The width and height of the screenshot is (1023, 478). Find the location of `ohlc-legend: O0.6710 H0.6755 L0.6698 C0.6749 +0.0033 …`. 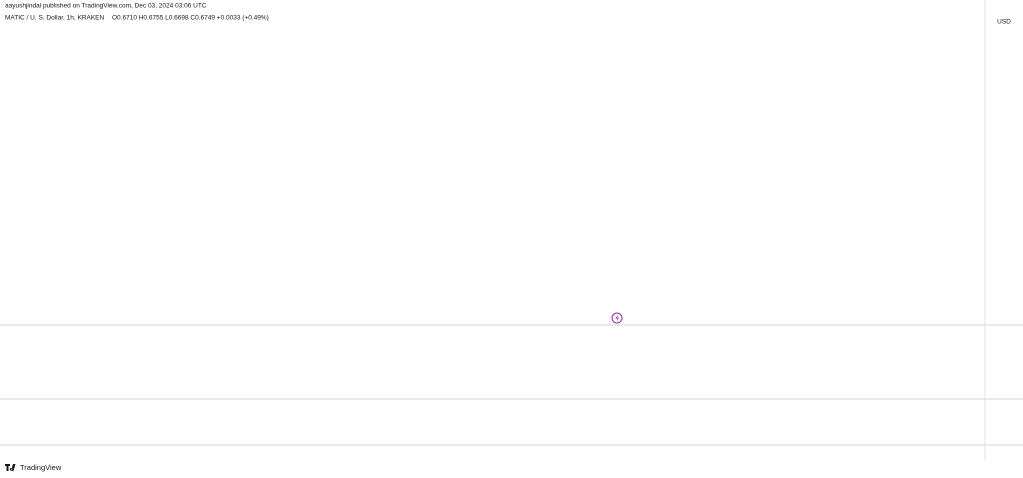

ohlc-legend: O0.6710 H0.6755 L0.6698 C0.6749 +0.0033 … is located at coordinates (190, 18).